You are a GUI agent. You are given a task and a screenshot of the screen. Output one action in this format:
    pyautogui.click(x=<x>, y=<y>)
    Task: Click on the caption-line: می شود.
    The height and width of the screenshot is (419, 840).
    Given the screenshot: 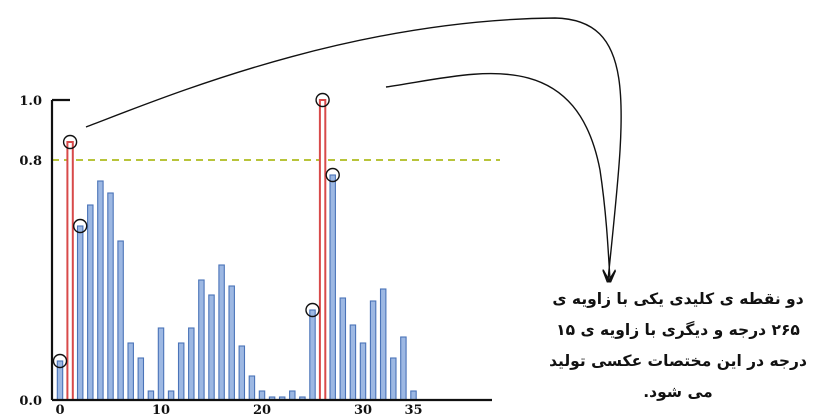 What is the action you would take?
    pyautogui.click(x=678, y=392)
    